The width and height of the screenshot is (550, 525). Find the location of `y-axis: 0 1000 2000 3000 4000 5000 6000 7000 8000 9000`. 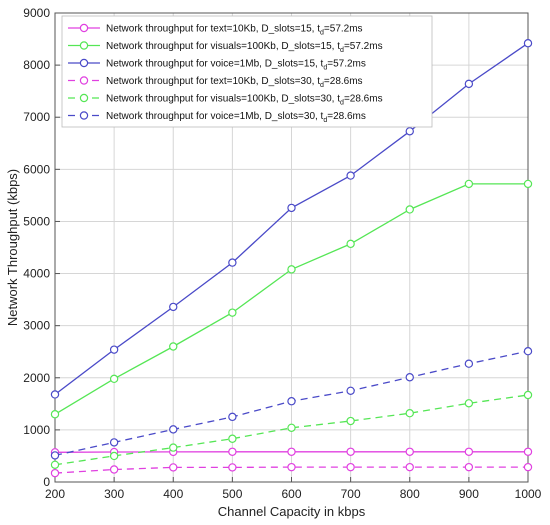

y-axis: 0 1000 2000 3000 4000 5000 6000 7000 8000 9000 is located at coordinates (41, 247).